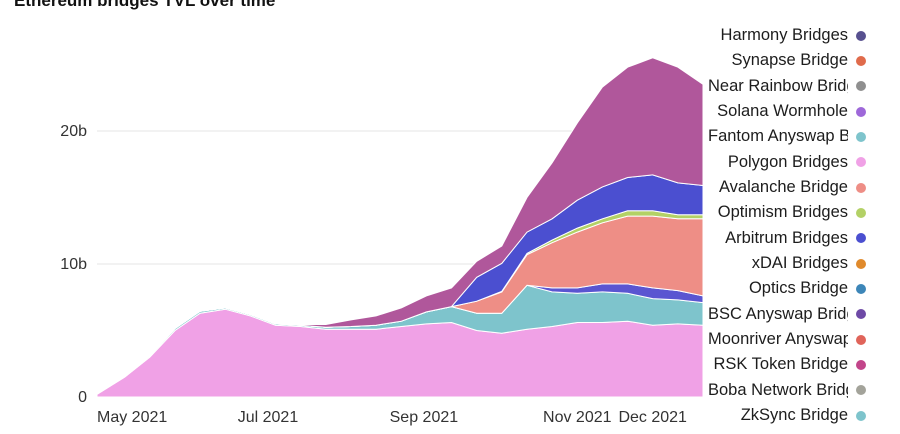 The width and height of the screenshot is (900, 434). I want to click on y-tick-label: 20b, so click(73, 131).